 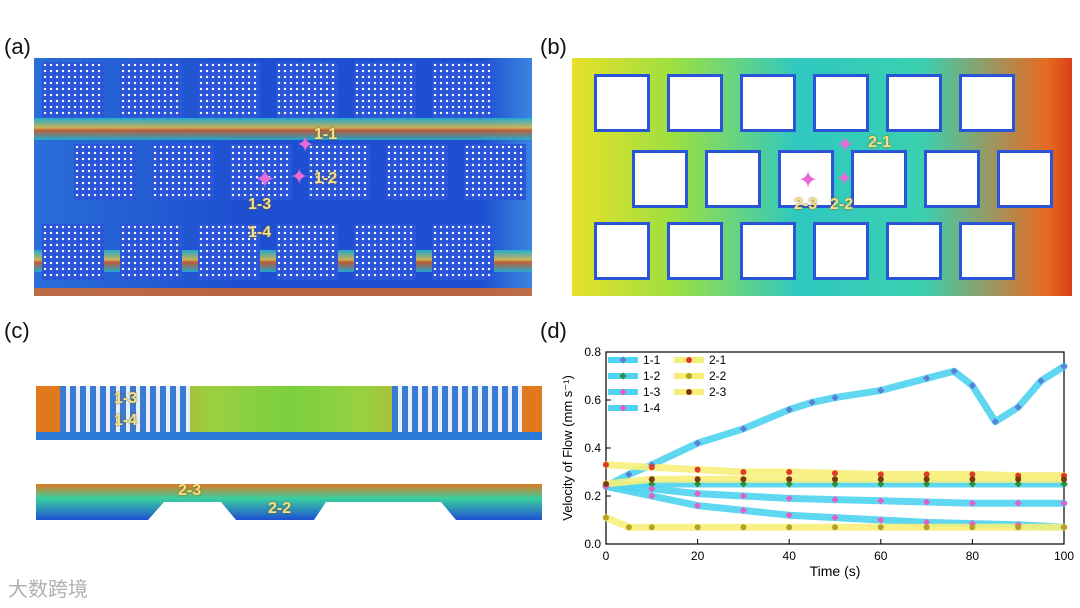 I want to click on section-top-floor, so click(x=289, y=436).